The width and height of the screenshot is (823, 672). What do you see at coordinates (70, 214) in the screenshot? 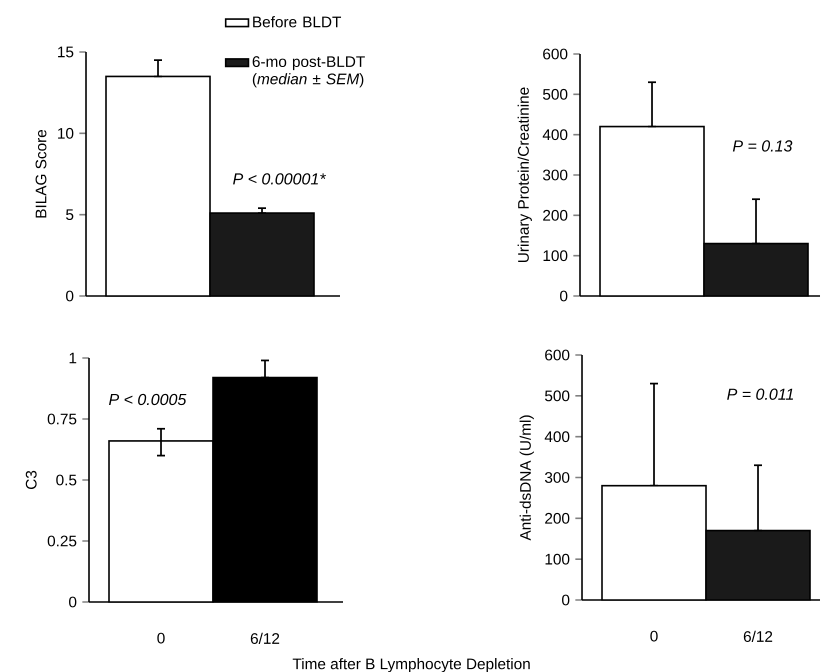
I see `y-tick-label: 5` at bounding box center [70, 214].